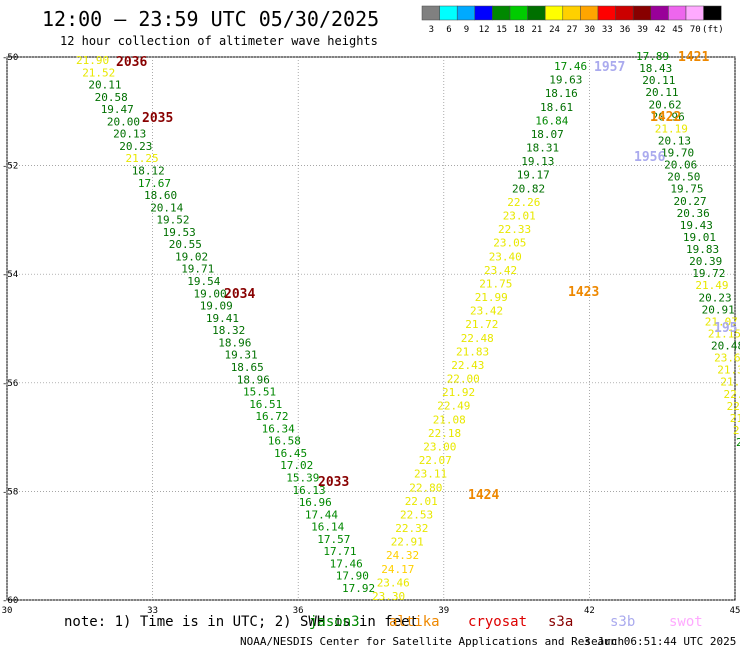 Image resolution: width=740 pixels, height=650 pixels. What do you see at coordinates (142, 158) in the screenshot?
I see `wave-height-value: 21.25` at bounding box center [142, 158].